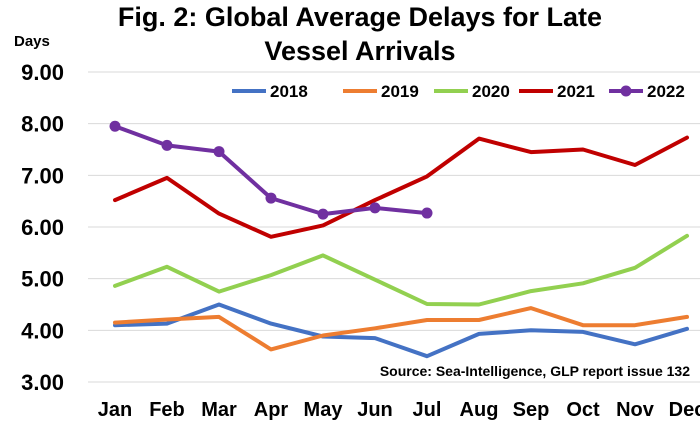  Describe the element at coordinates (684, 410) in the screenshot. I see `x-tick-label: Dec` at that location.